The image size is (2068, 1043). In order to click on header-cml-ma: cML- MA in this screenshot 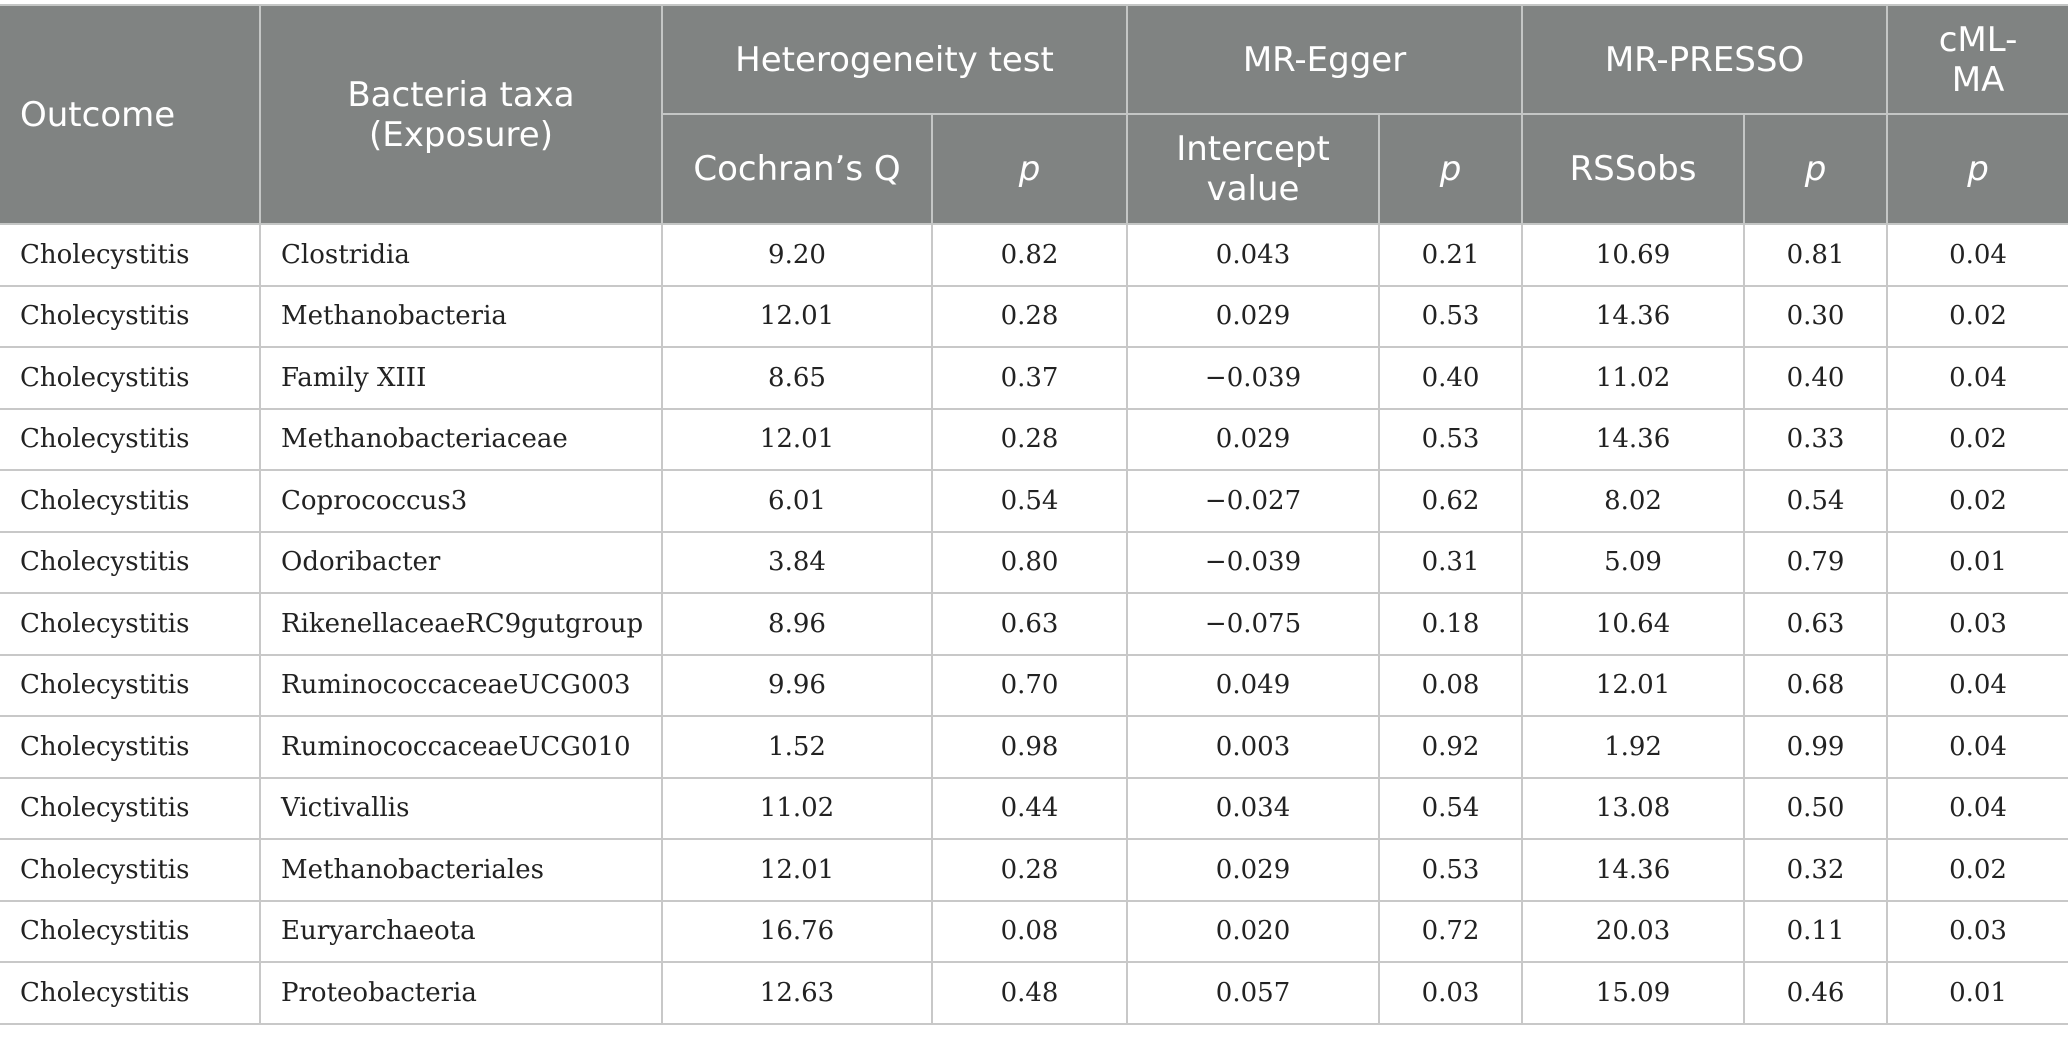, I will do `click(1977, 59)`.